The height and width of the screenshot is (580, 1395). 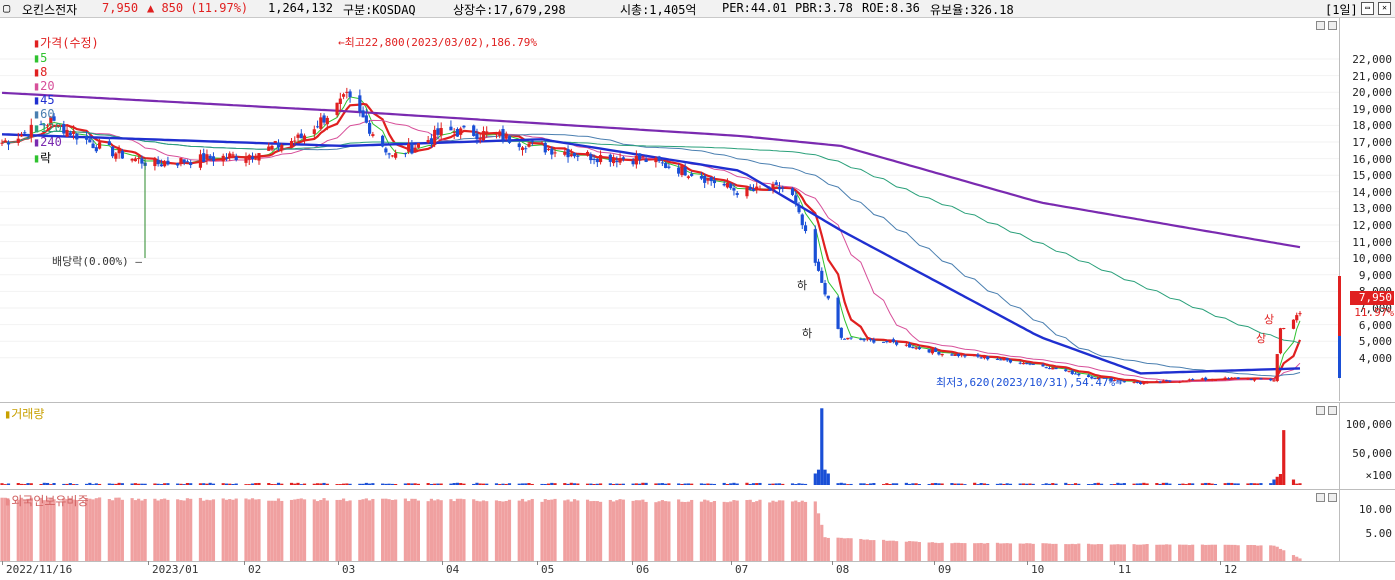 I want to click on limit-down-marker-2: 하, so click(x=807, y=333).